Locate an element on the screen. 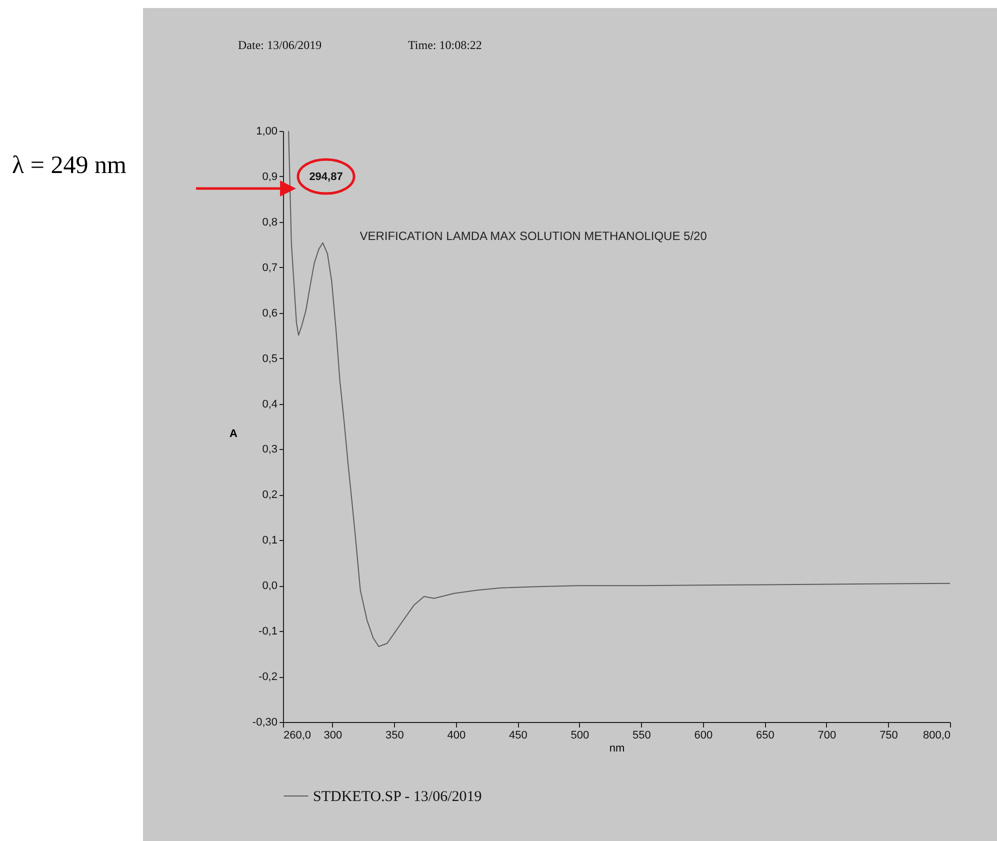 Image resolution: width=997 pixels, height=841 pixels. x-tick-label: 550 is located at coordinates (641, 736).